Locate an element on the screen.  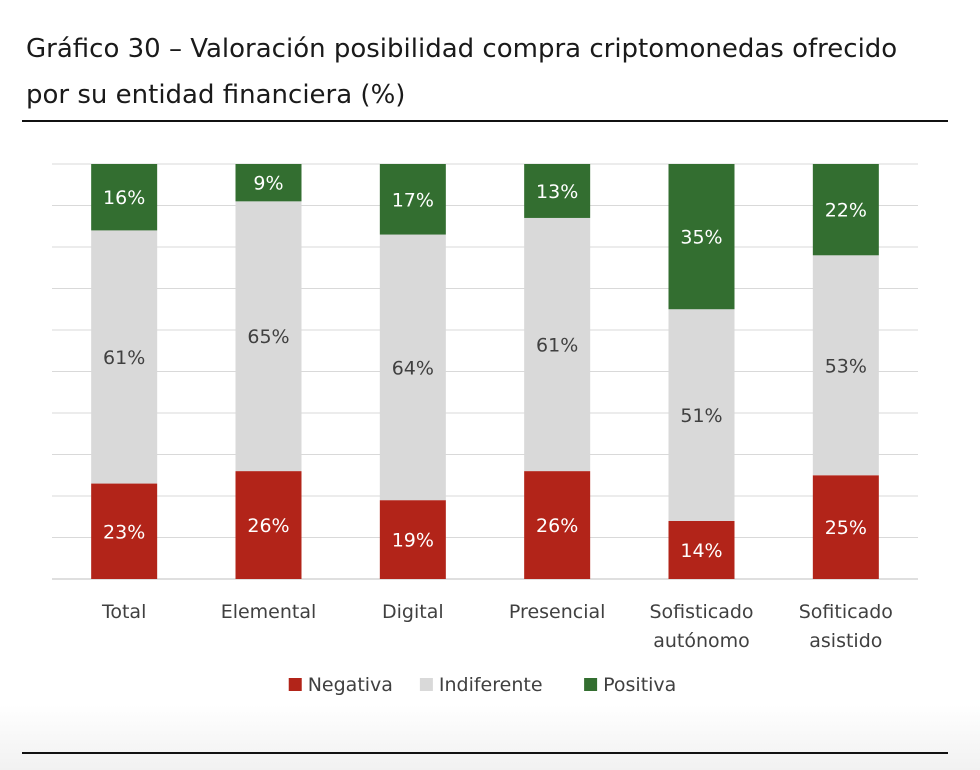
legend: Negativa Indiferente Positiva is located at coordinates (482, 685).